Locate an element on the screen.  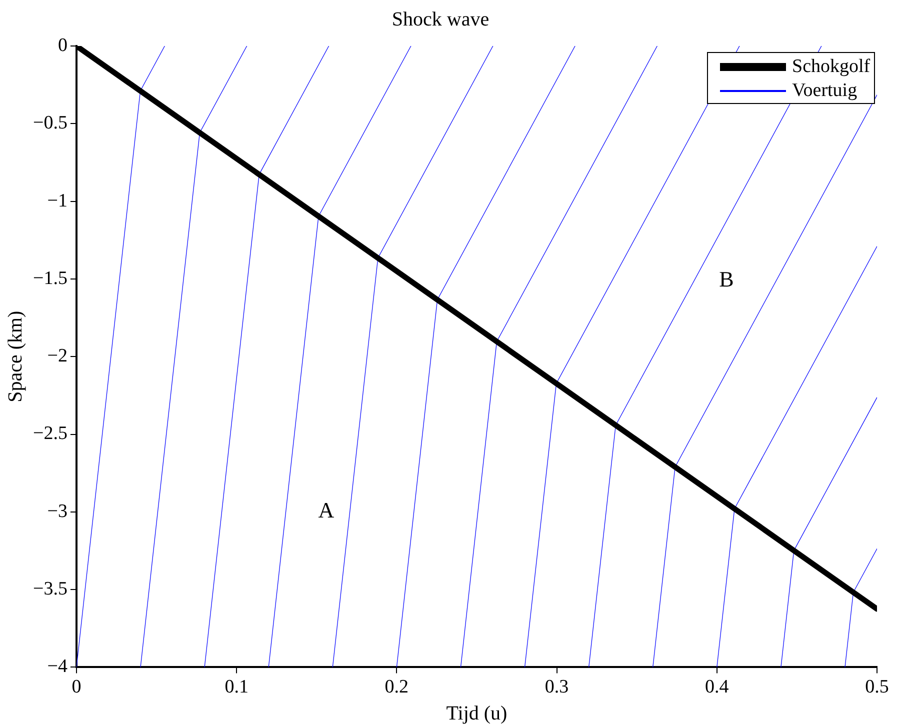
legend-label: Schokgolf is located at coordinates (831, 67).